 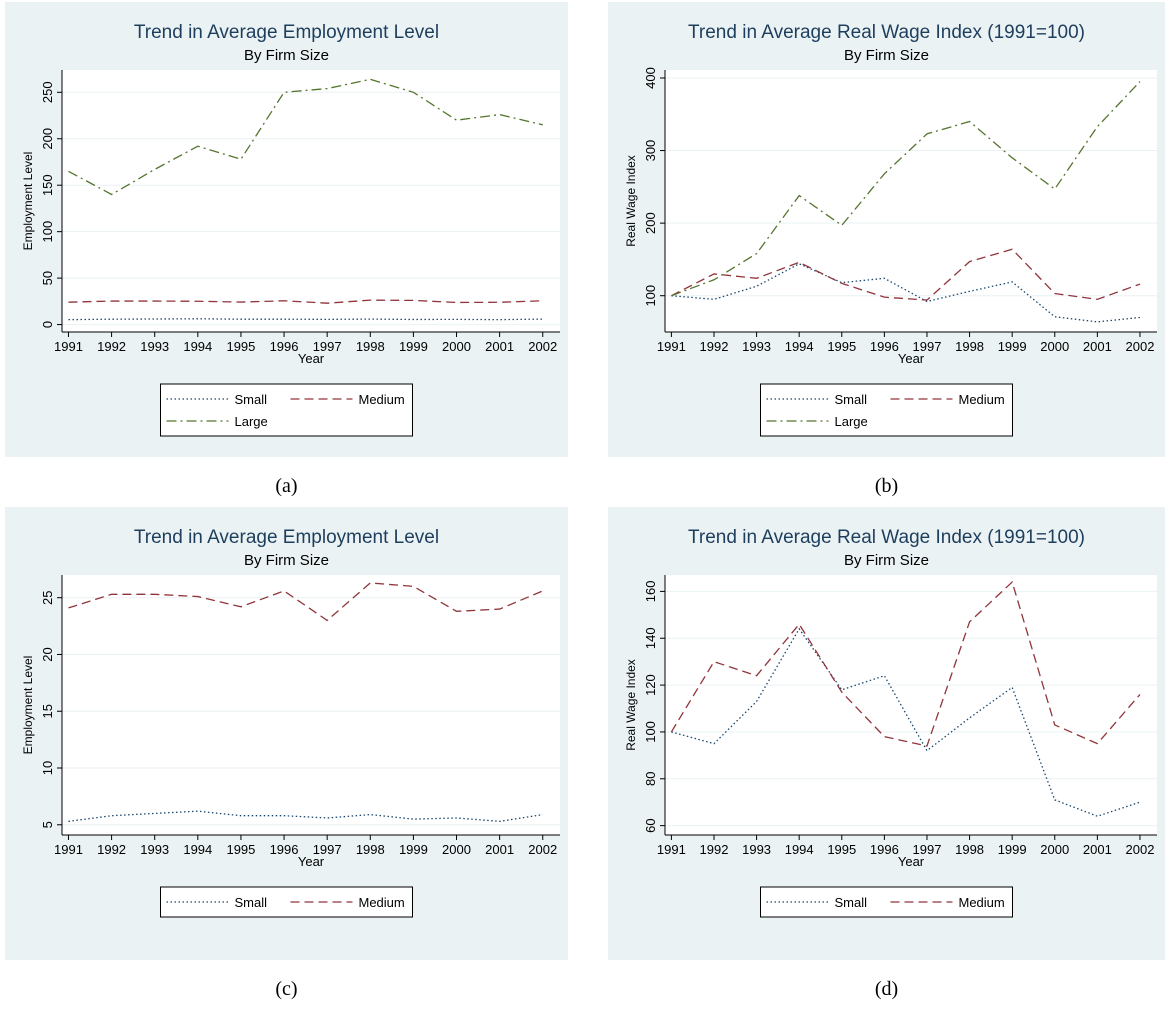 I want to click on y-tick-label: 400, so click(x=650, y=78).